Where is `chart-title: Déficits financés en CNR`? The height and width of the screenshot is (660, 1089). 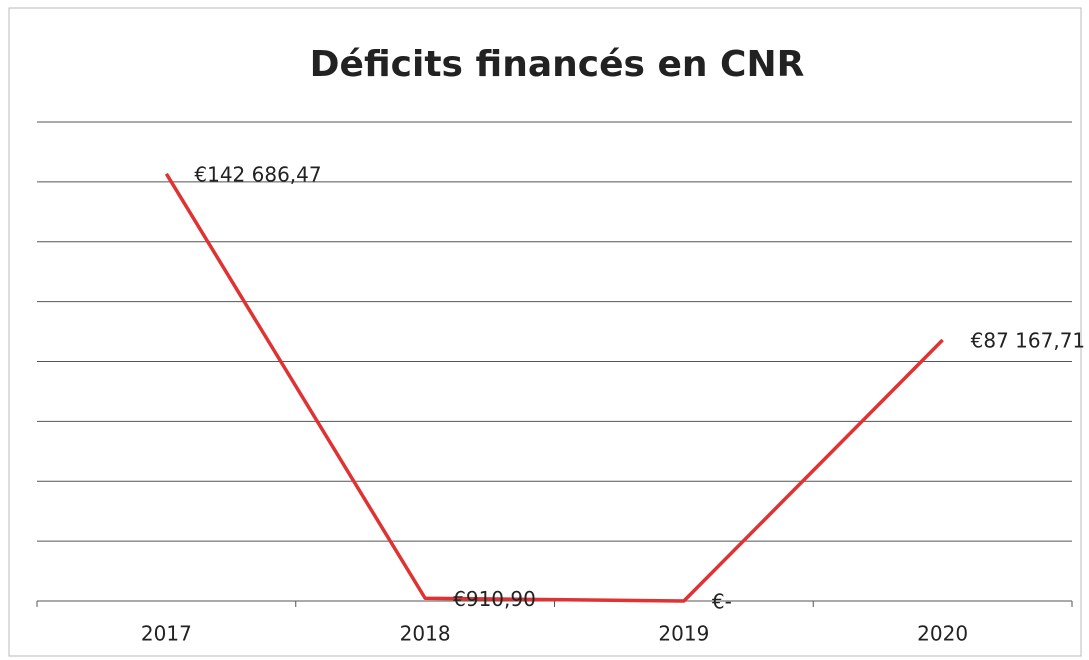 chart-title: Déficits financés en CNR is located at coordinates (557, 64).